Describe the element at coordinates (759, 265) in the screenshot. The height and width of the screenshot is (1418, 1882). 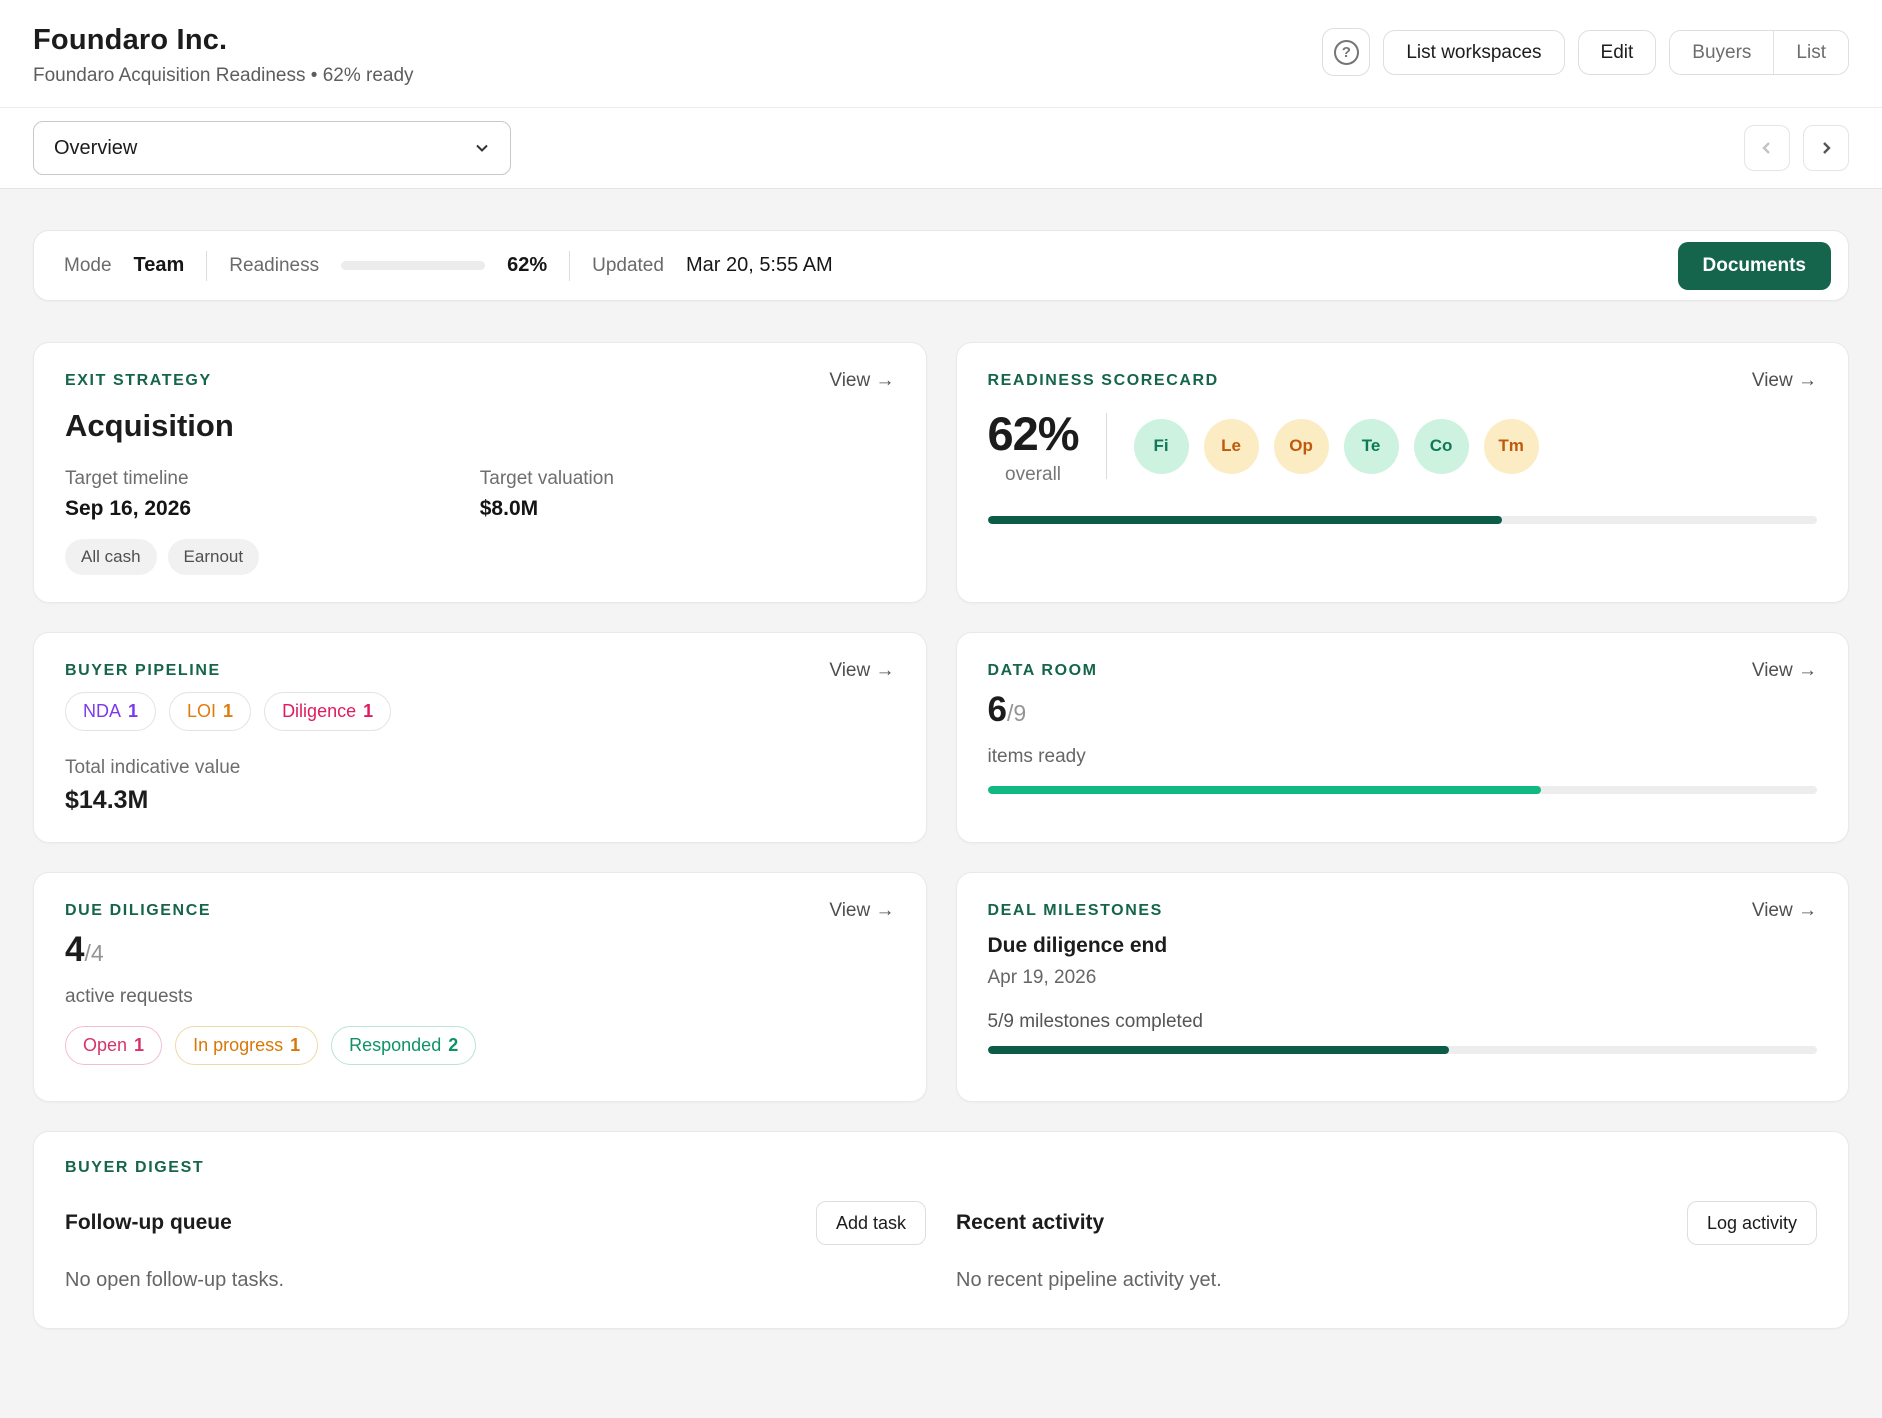
I see `updated-timestamp: Mar 20, 5:55 AM` at that location.